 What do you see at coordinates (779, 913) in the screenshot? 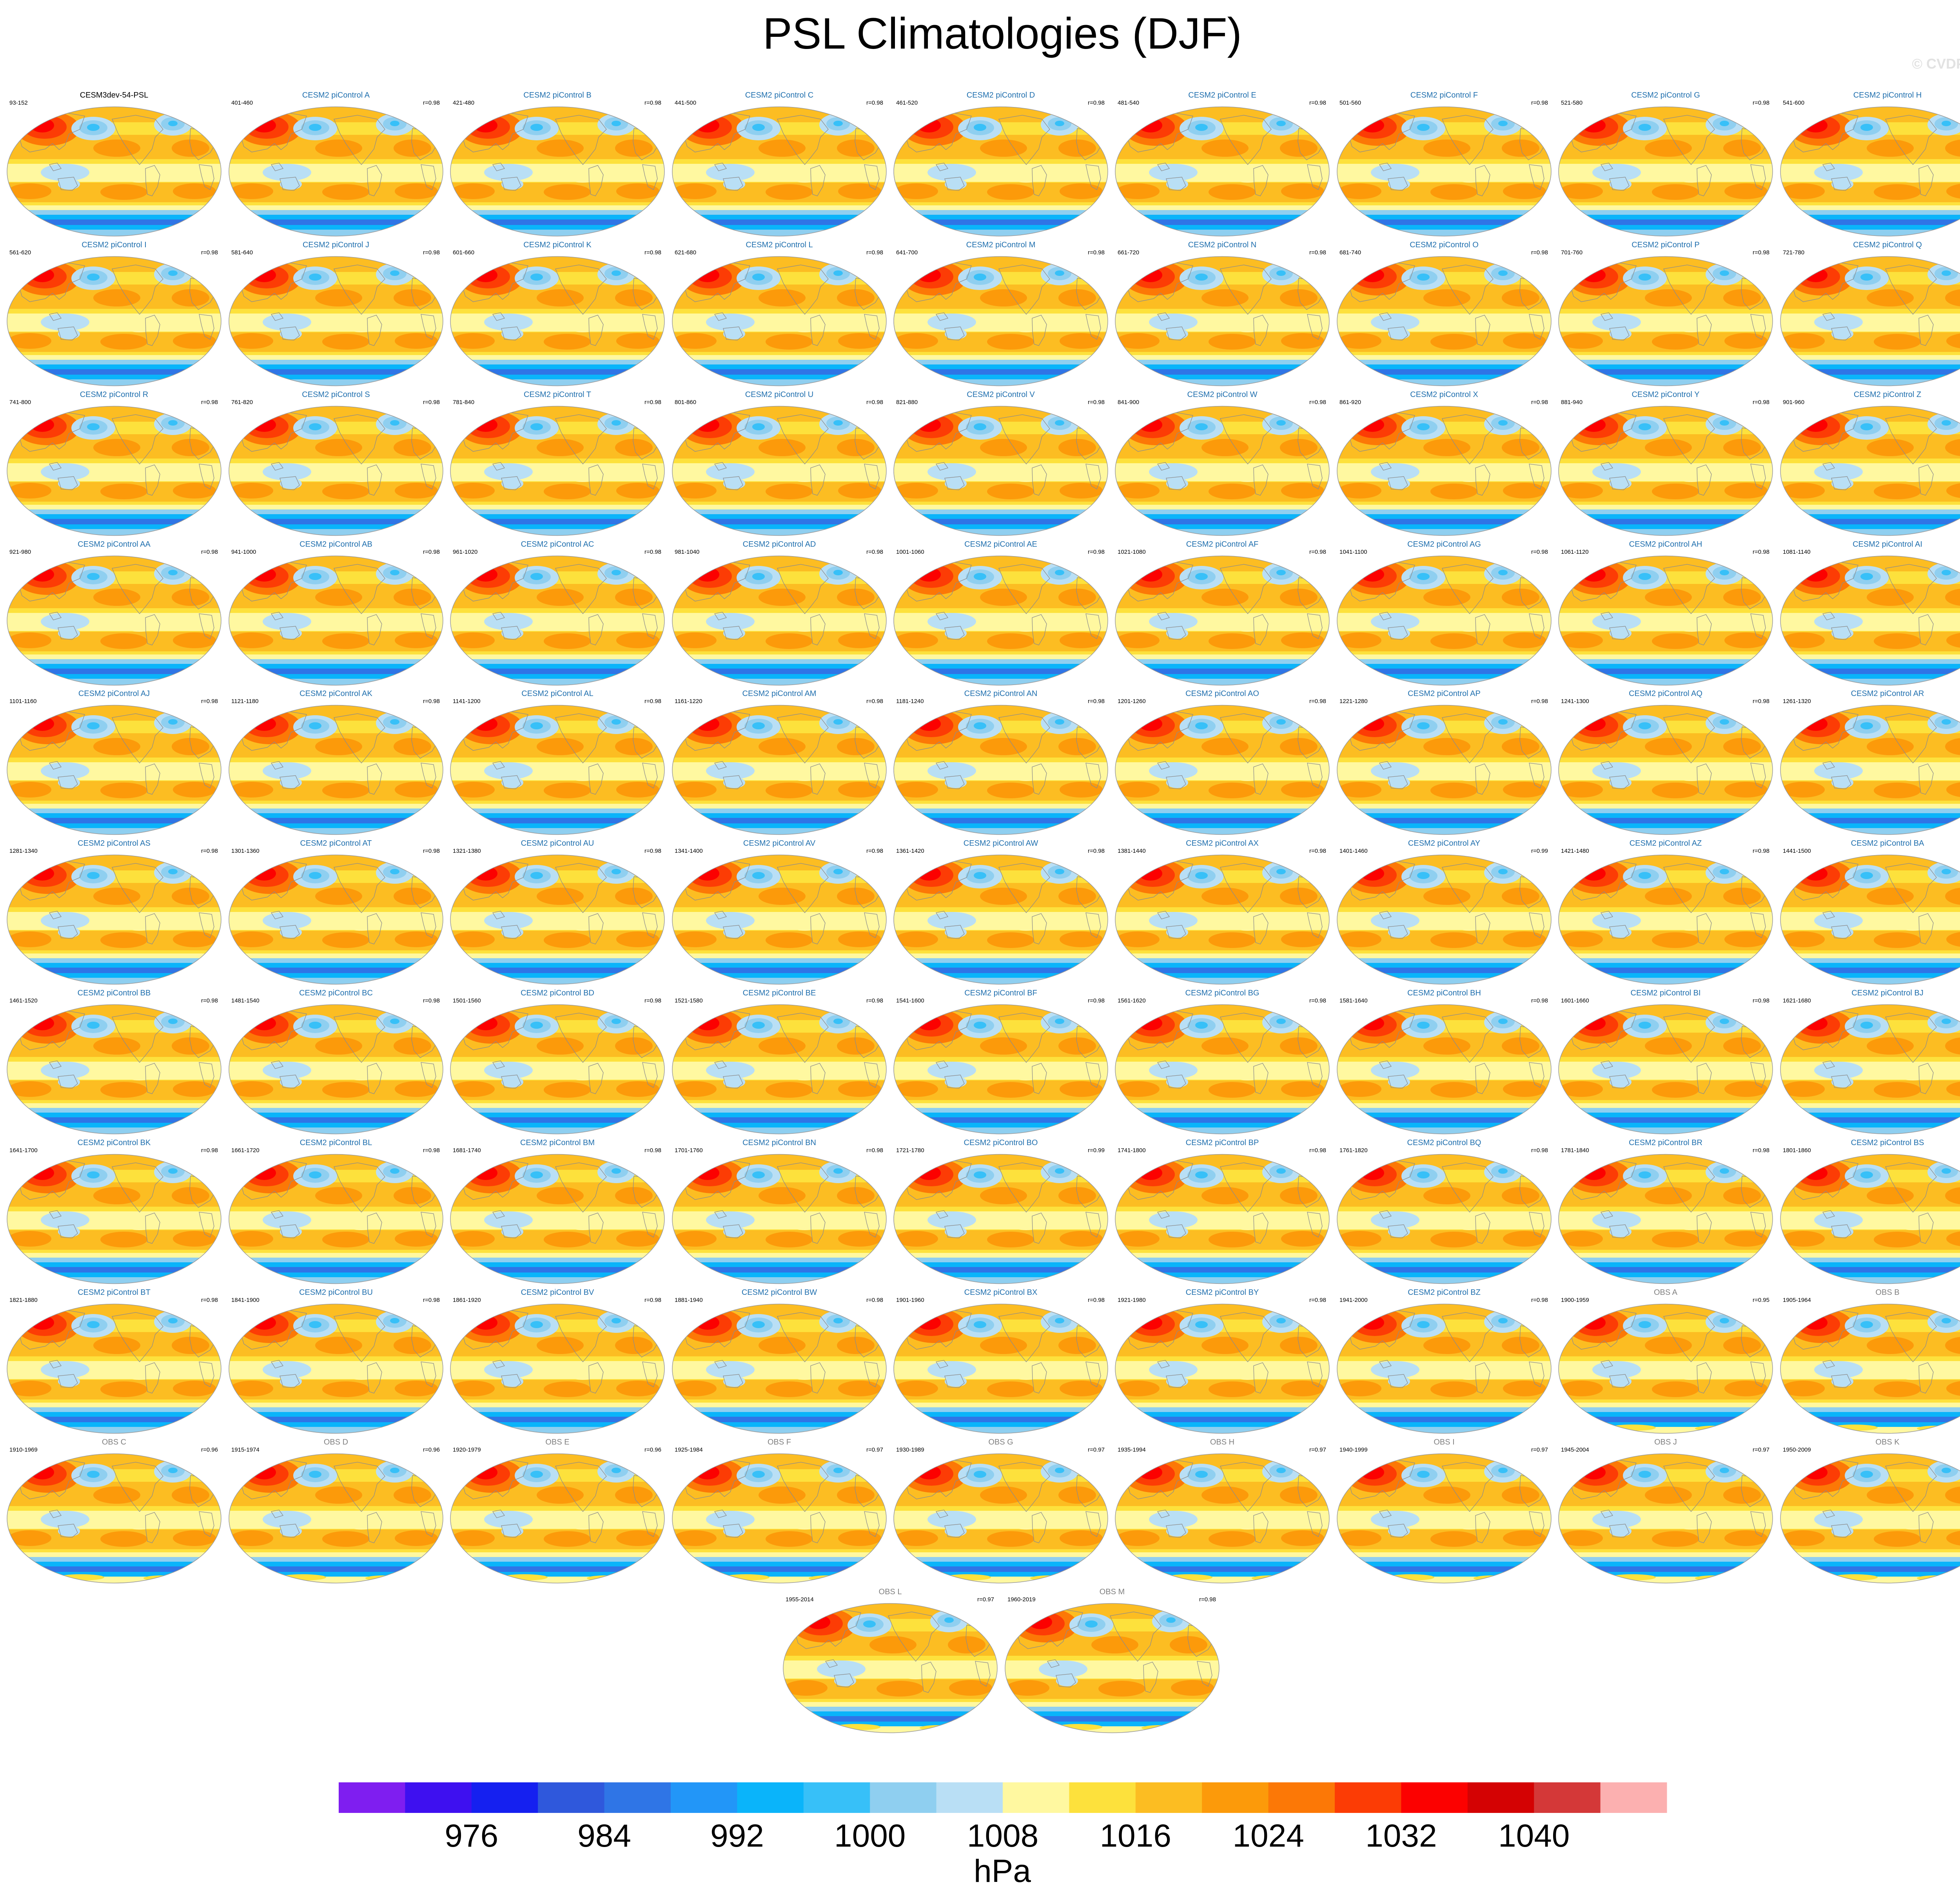
I see `map-panel: CESM2 piControl AV 1341-1400 r=0.98` at bounding box center [779, 913].